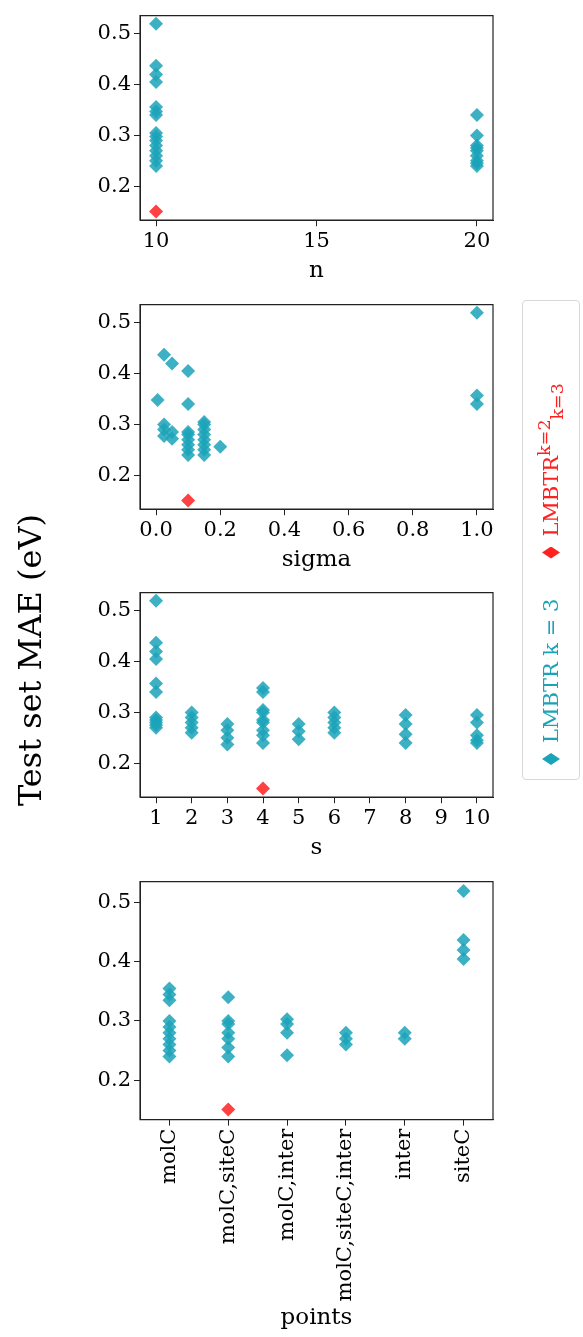 The image size is (583, 1337). Describe the element at coordinates (551, 670) in the screenshot. I see `text: LMBTR k = 3` at that location.